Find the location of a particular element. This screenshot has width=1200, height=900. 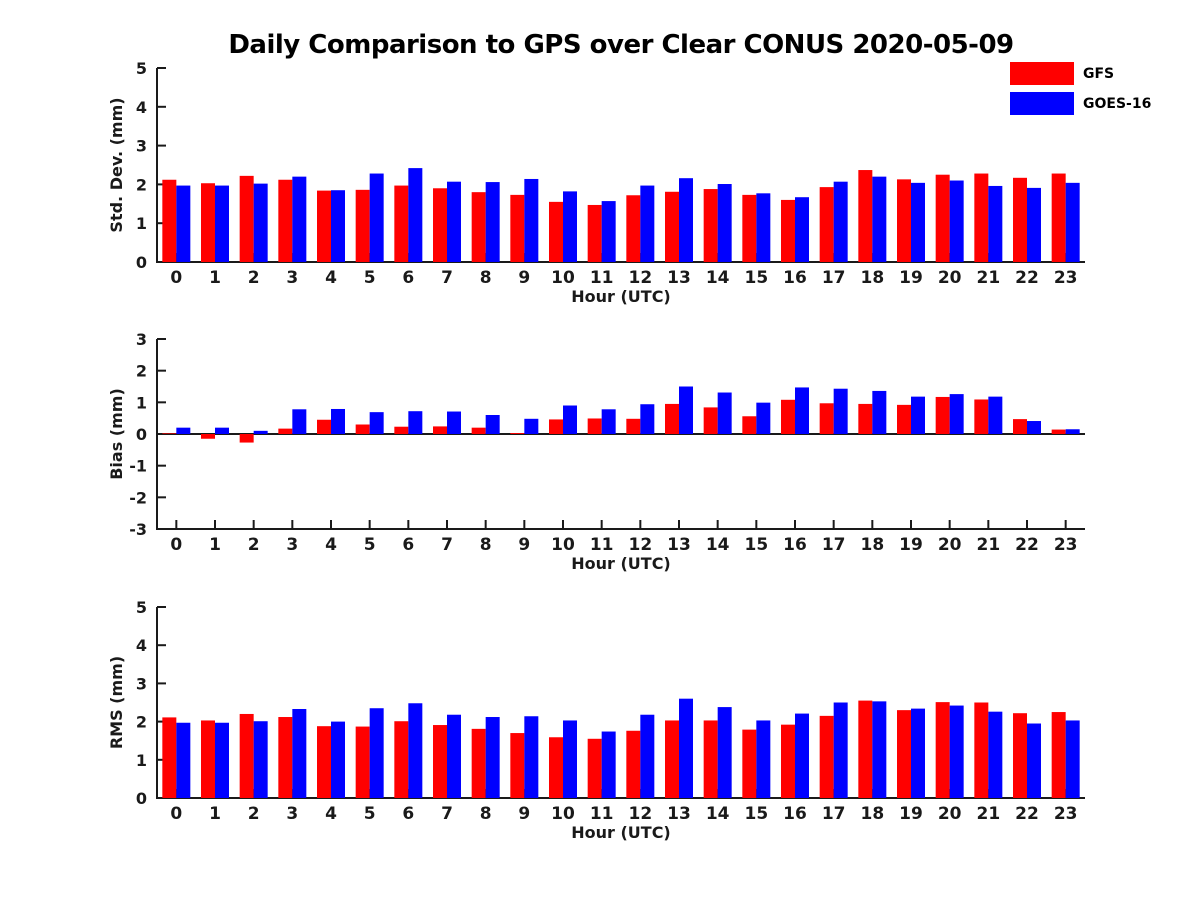

bars-gfs is located at coordinates (614, 749).